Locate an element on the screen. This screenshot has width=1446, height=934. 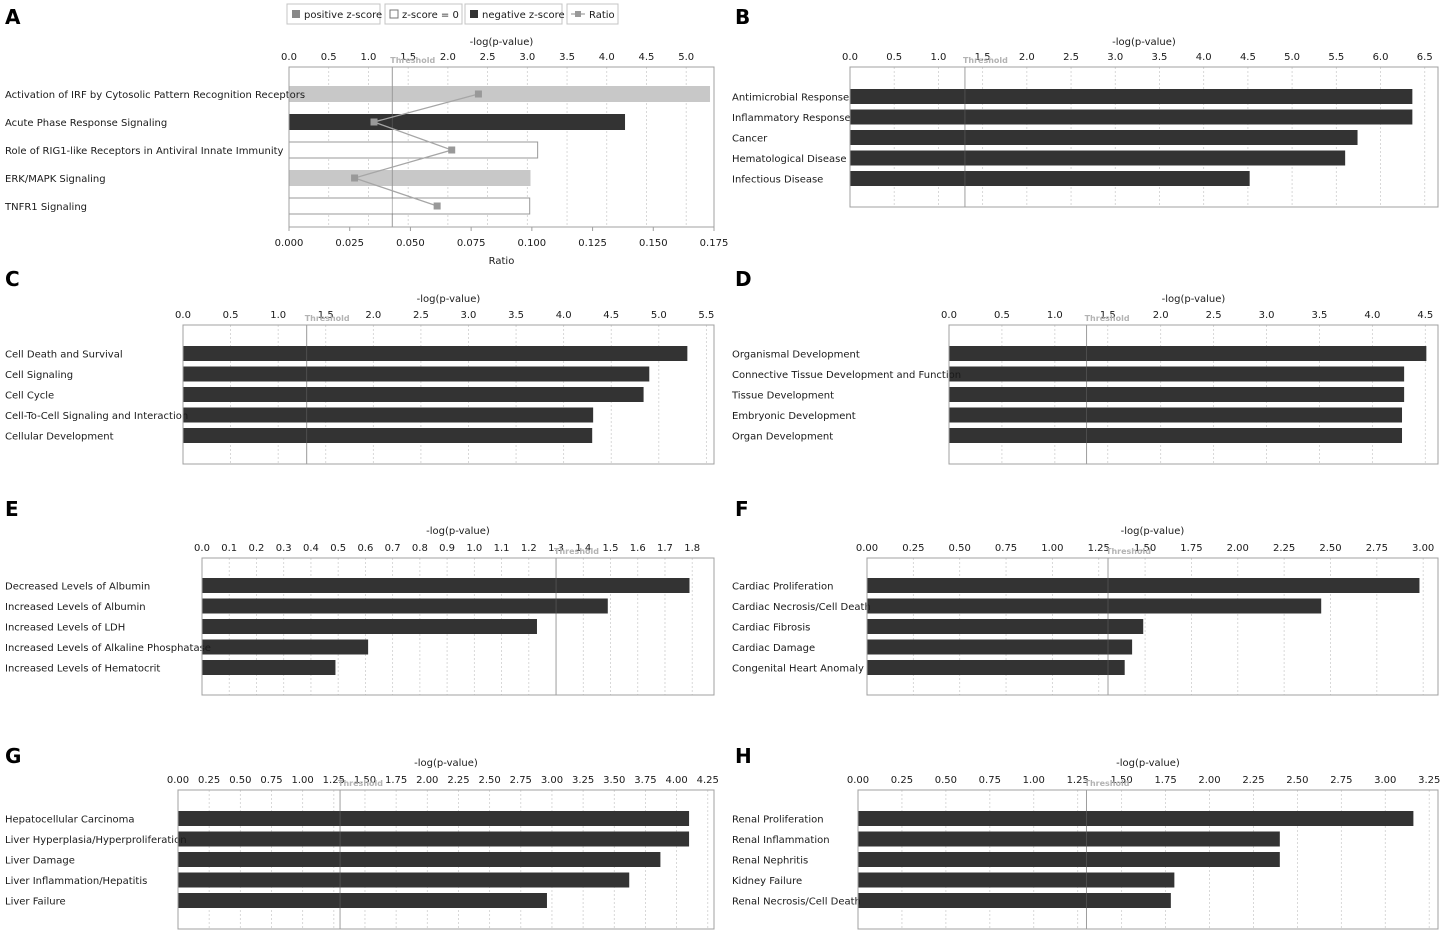
tick-label: 2.25 is located at coordinates (1284, 548).